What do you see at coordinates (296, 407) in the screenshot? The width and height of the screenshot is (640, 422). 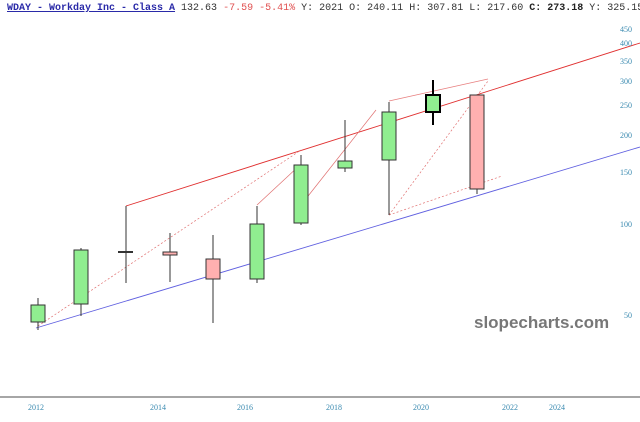 I see `x-axis: 2012 2014 2016 2018 2020 2022 2024` at bounding box center [296, 407].